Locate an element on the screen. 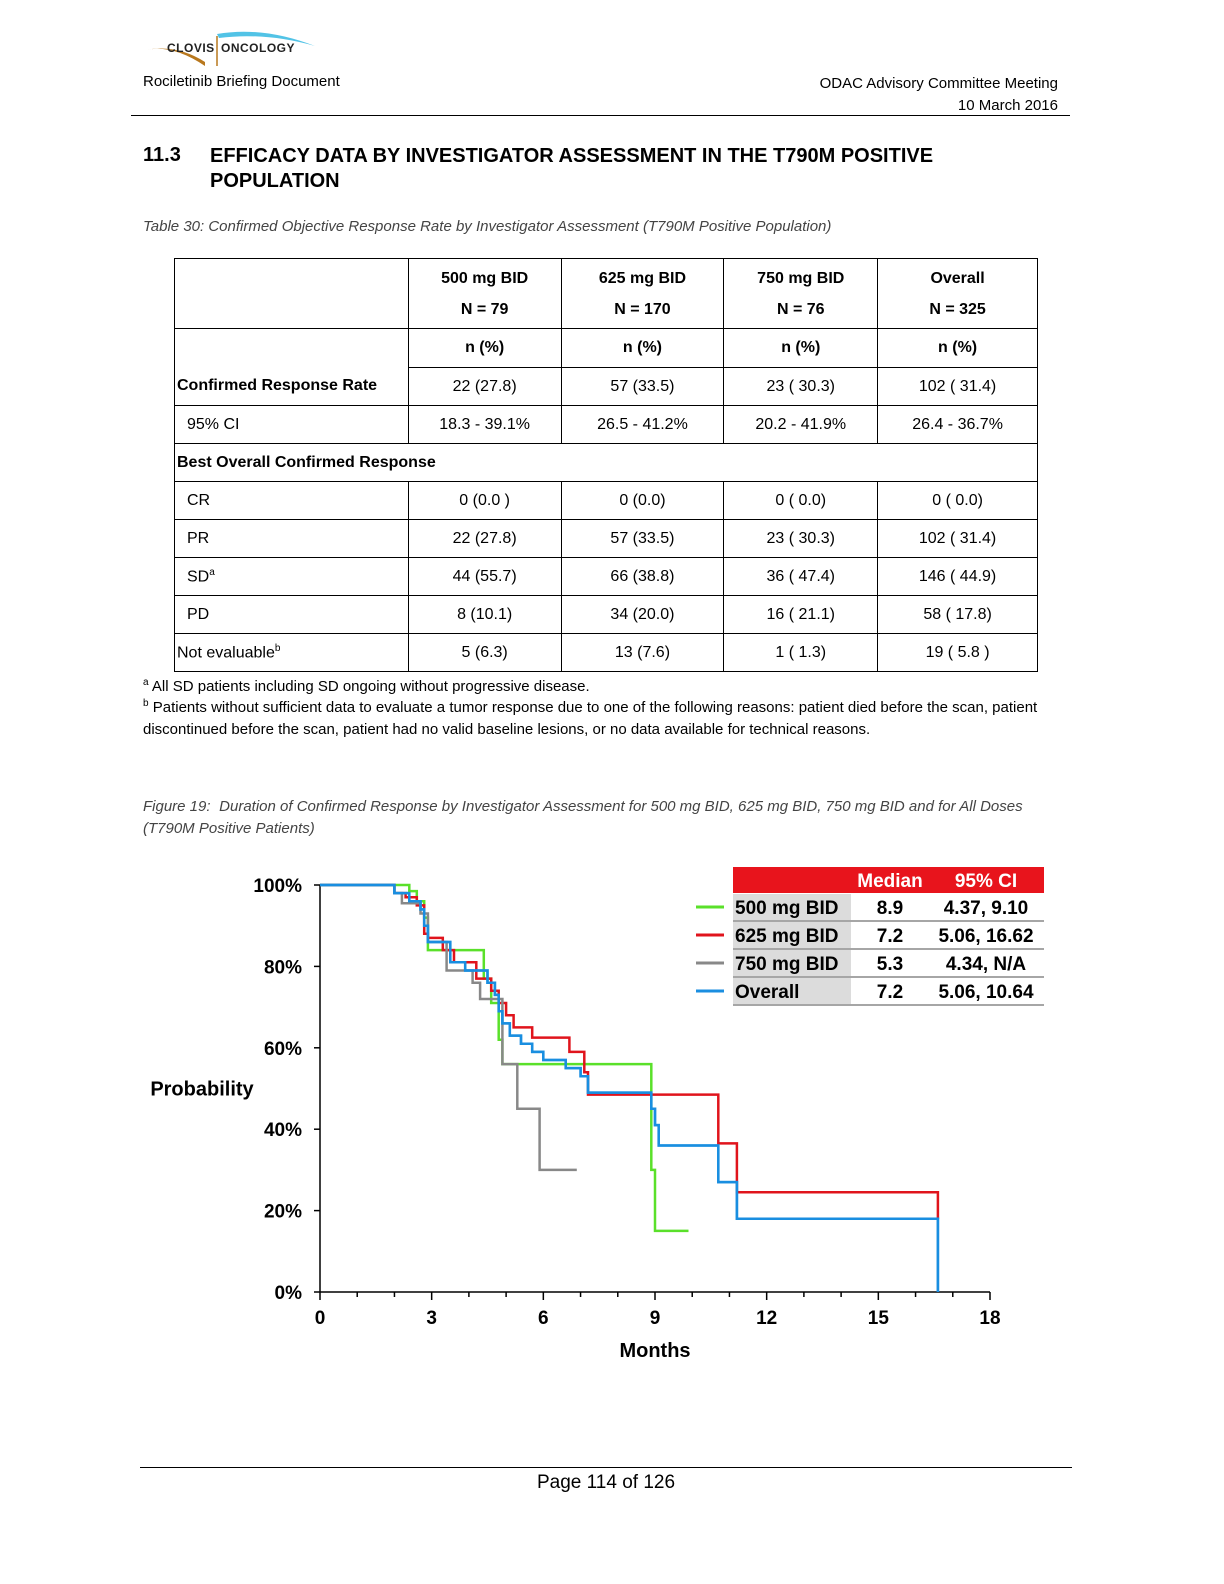  y-tick-label: 80% is located at coordinates (283, 967).